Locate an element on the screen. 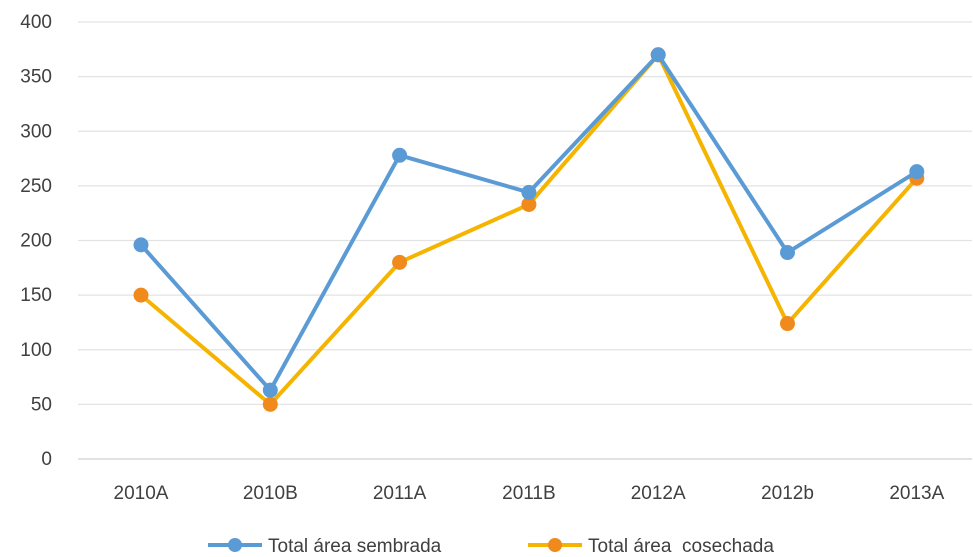  legend: Total área sembrada Total área cosechada is located at coordinates (491, 546).